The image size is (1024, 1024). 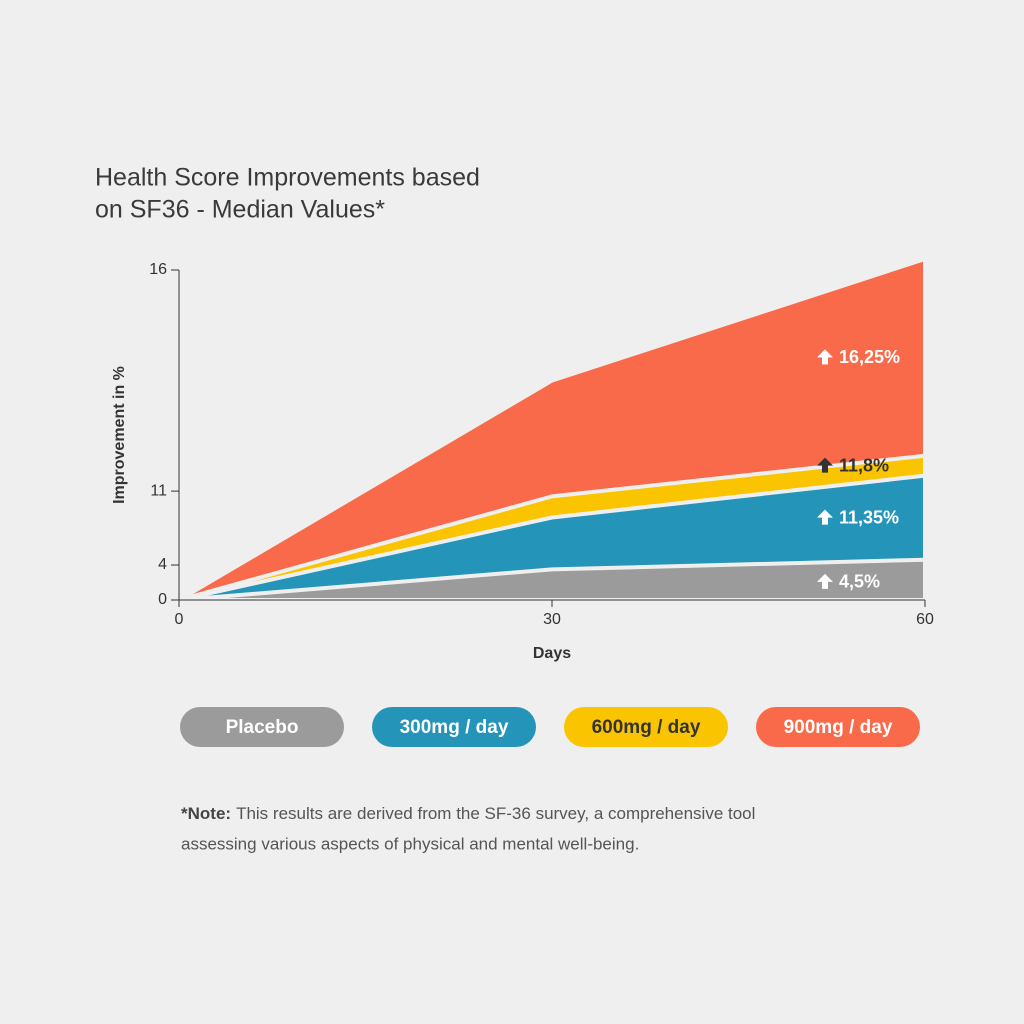 I want to click on legend-label: Placebo, so click(x=262, y=727).